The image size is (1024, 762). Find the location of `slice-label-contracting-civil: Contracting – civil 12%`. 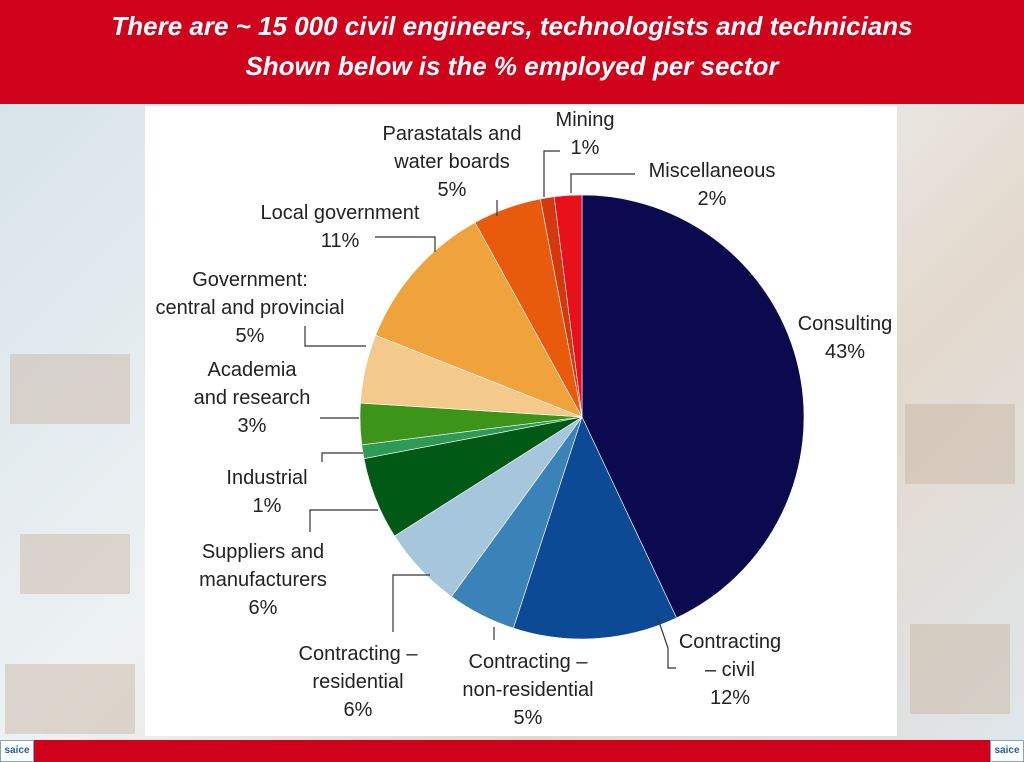

slice-label-contracting-civil: Contracting – civil 12% is located at coordinates (730, 670).